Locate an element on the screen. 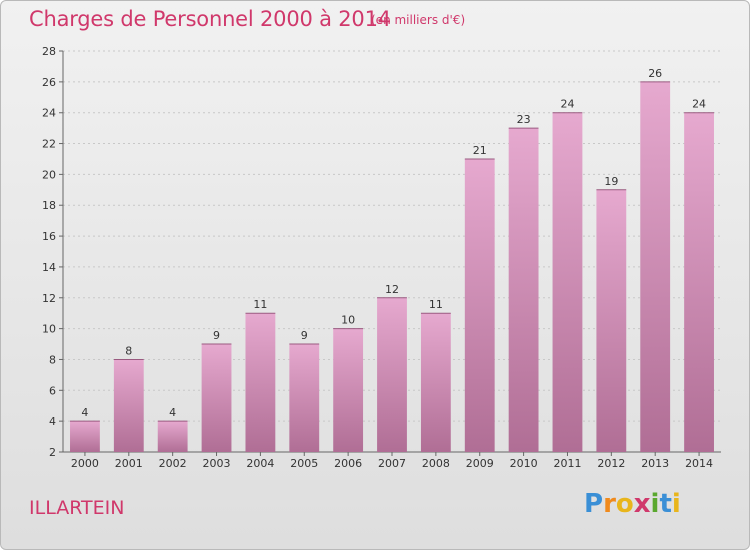 Image resolution: width=750 pixels, height=550 pixels. y-tick-label: 12 is located at coordinates (49, 298).